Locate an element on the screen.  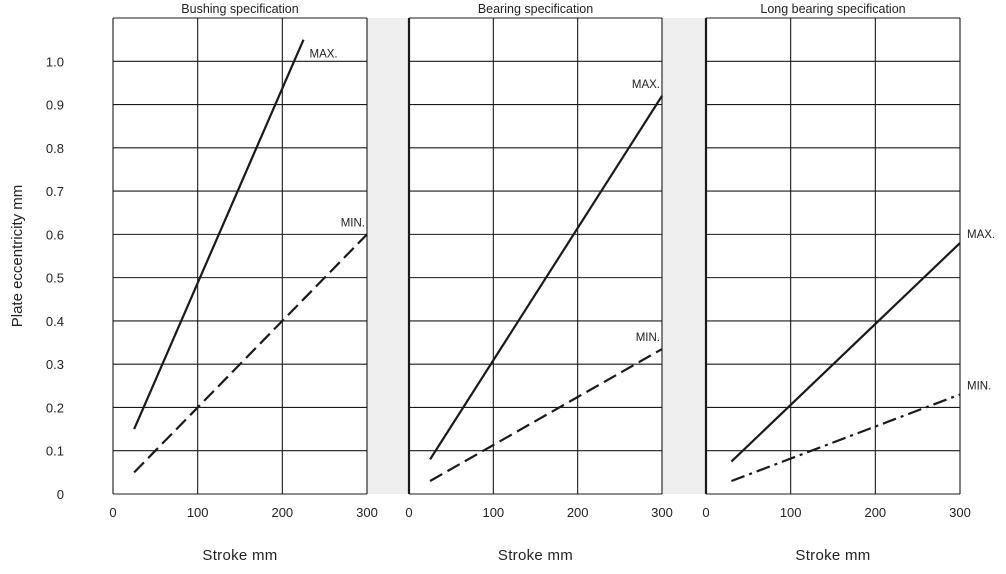
y-tick-label: 0.4 is located at coordinates (55, 321).